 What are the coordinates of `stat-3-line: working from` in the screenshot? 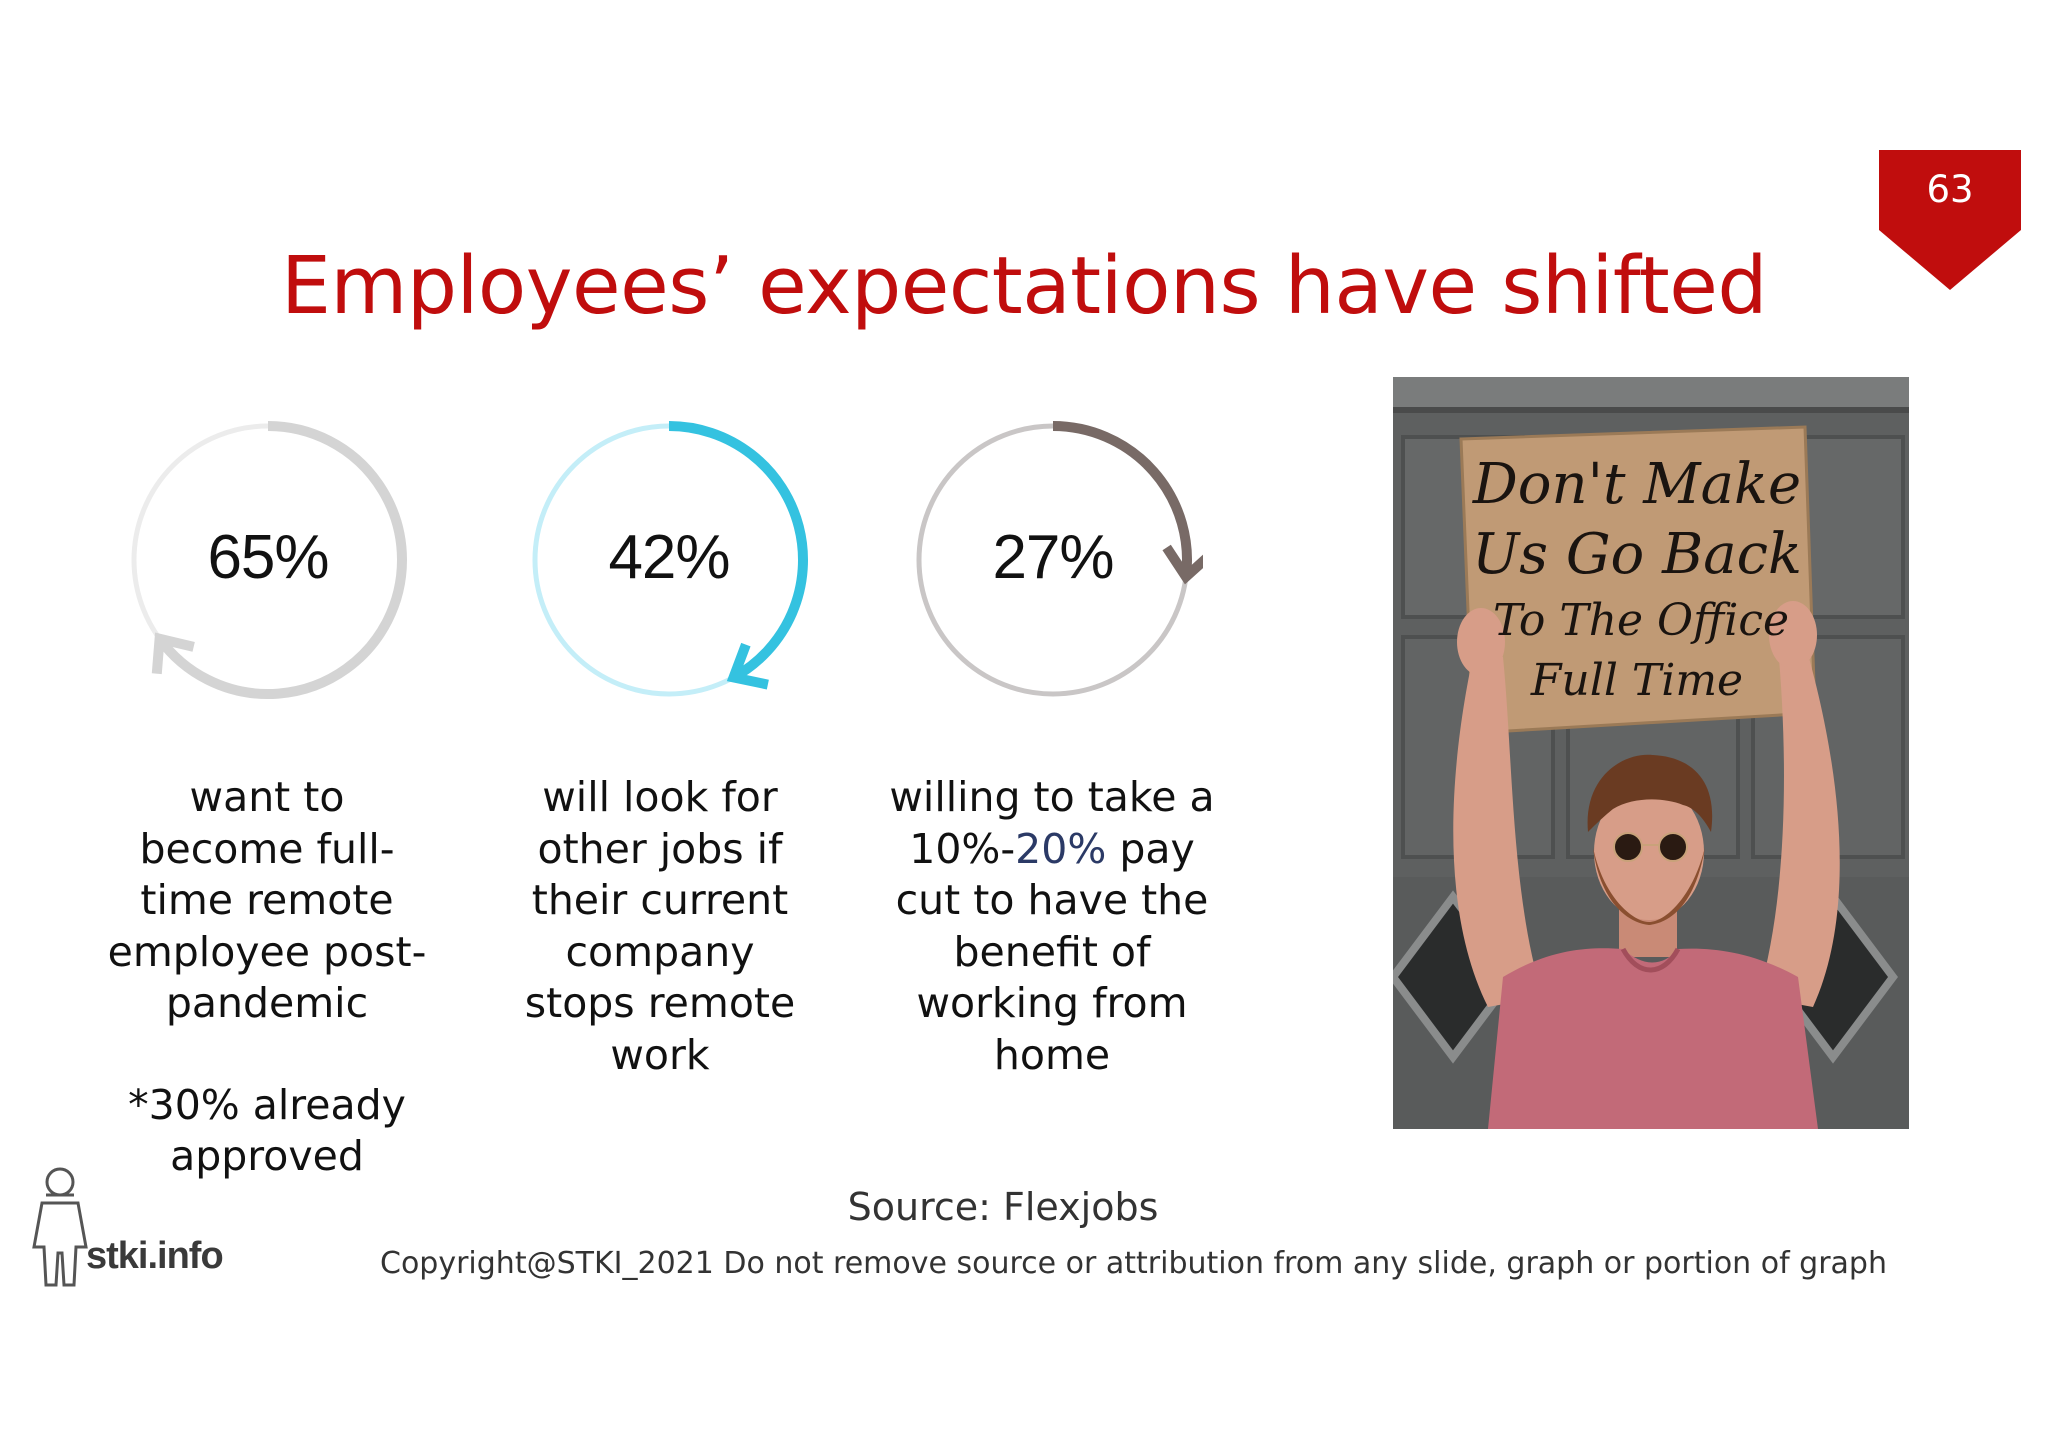 It's located at (1052, 1003).